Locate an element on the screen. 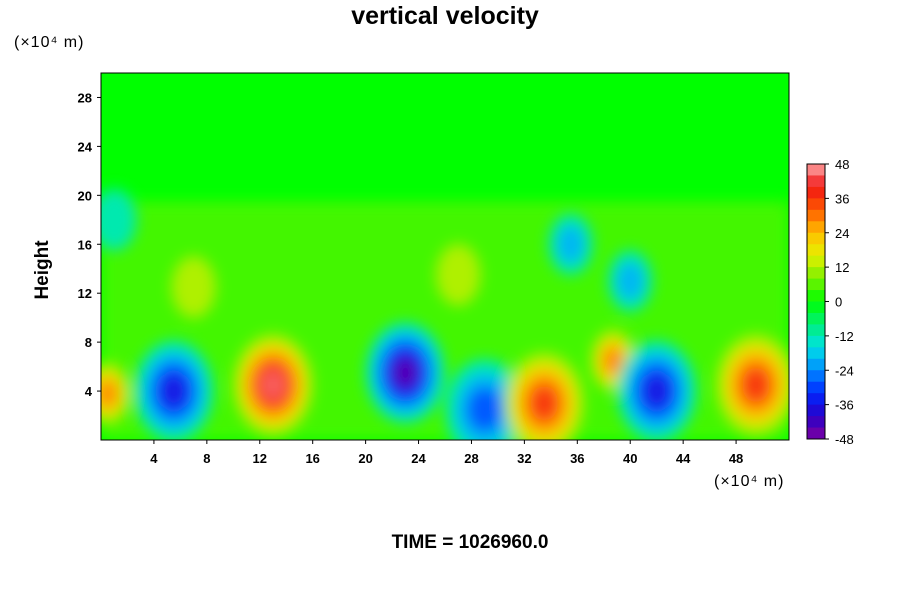 The image size is (900, 600). chart-title: vertical velocity is located at coordinates (445, 16).